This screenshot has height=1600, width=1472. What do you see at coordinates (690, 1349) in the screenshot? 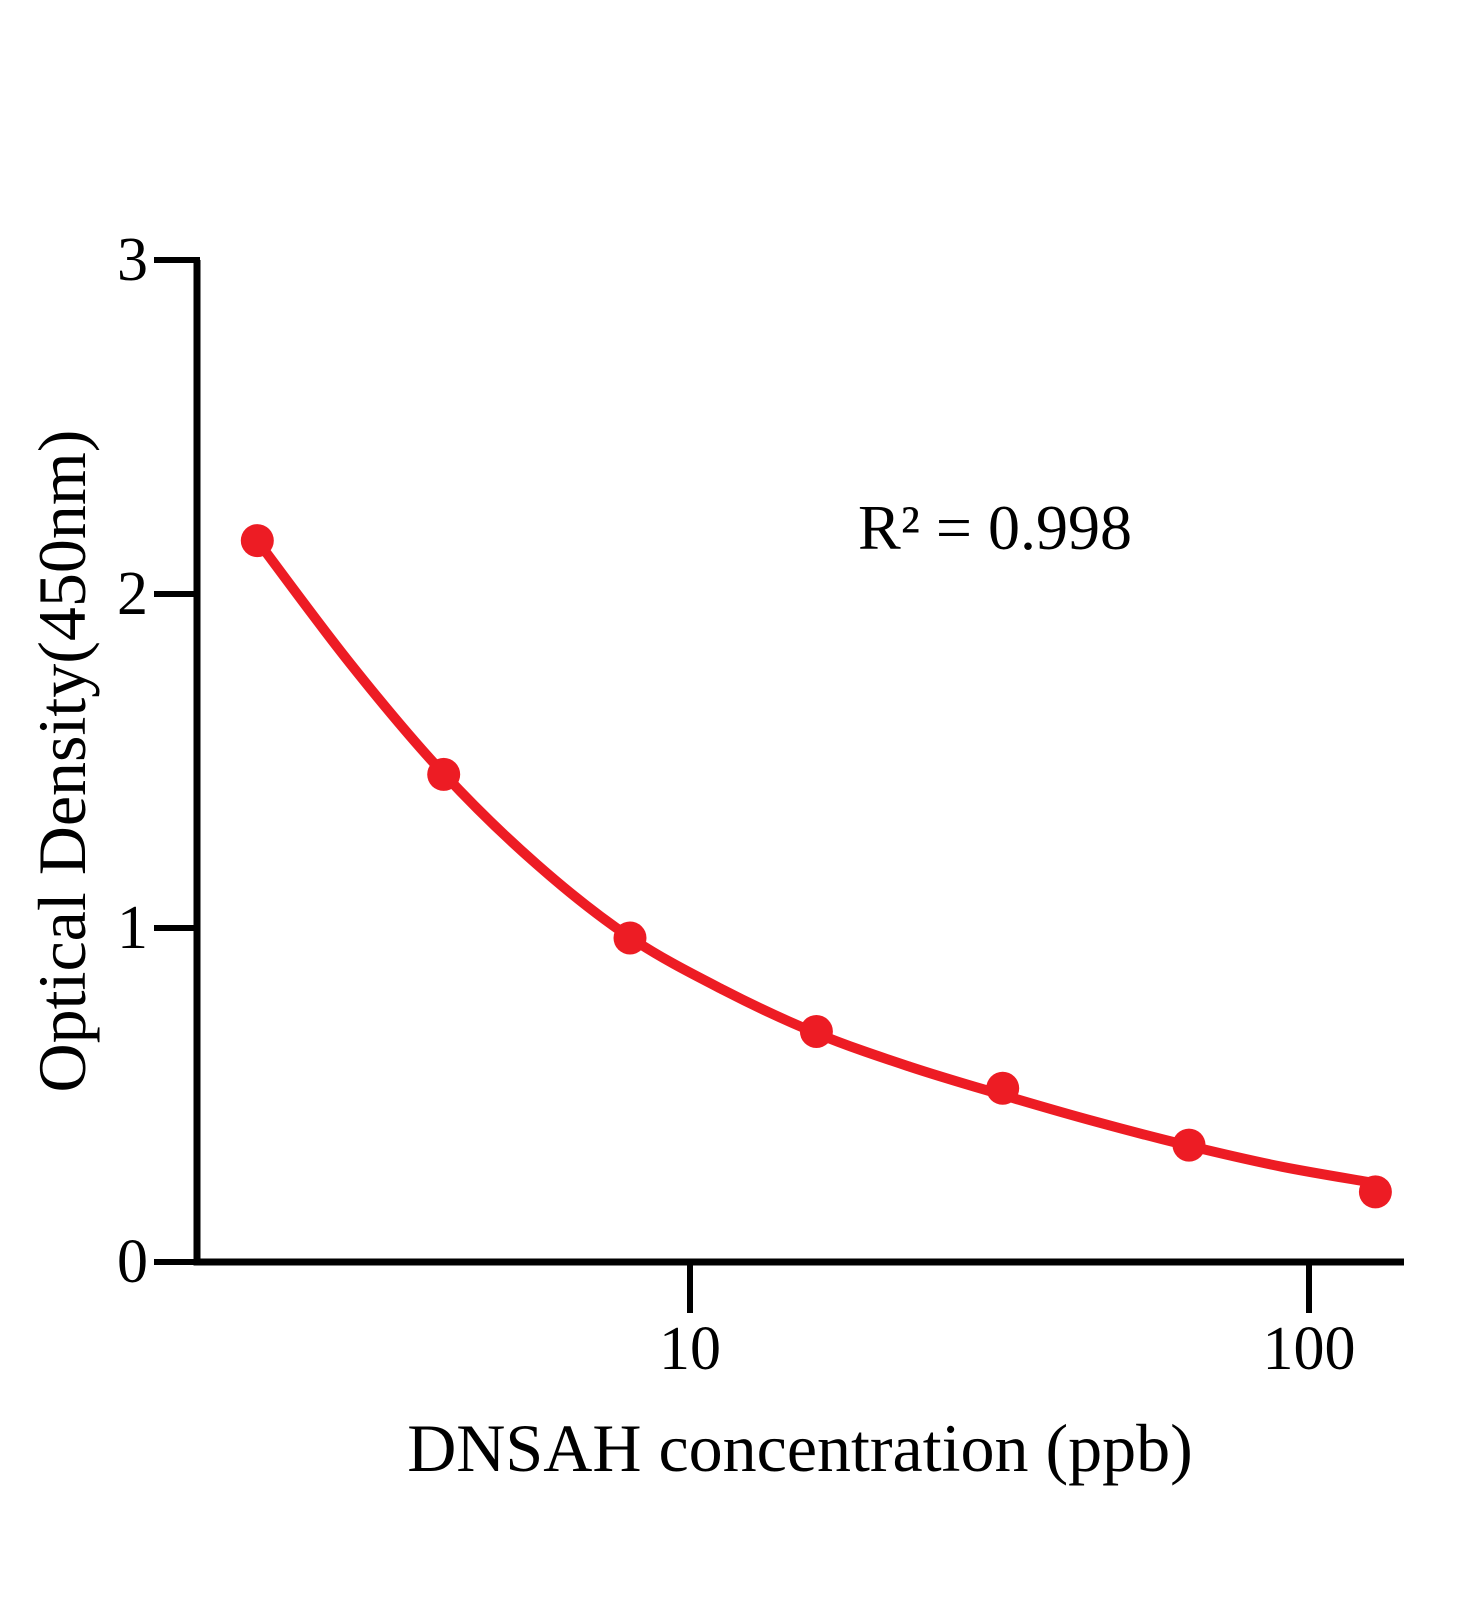
I see `x-tick-label: 10` at bounding box center [690, 1349].